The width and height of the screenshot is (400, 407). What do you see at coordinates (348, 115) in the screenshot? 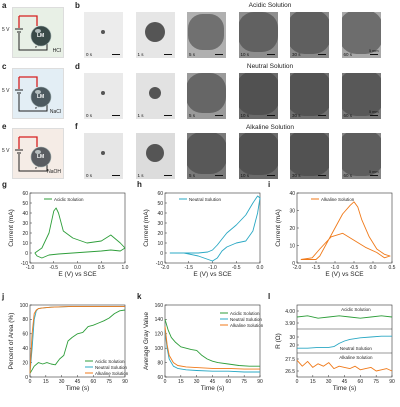
I see `time-label: 60 s` at bounding box center [348, 115].